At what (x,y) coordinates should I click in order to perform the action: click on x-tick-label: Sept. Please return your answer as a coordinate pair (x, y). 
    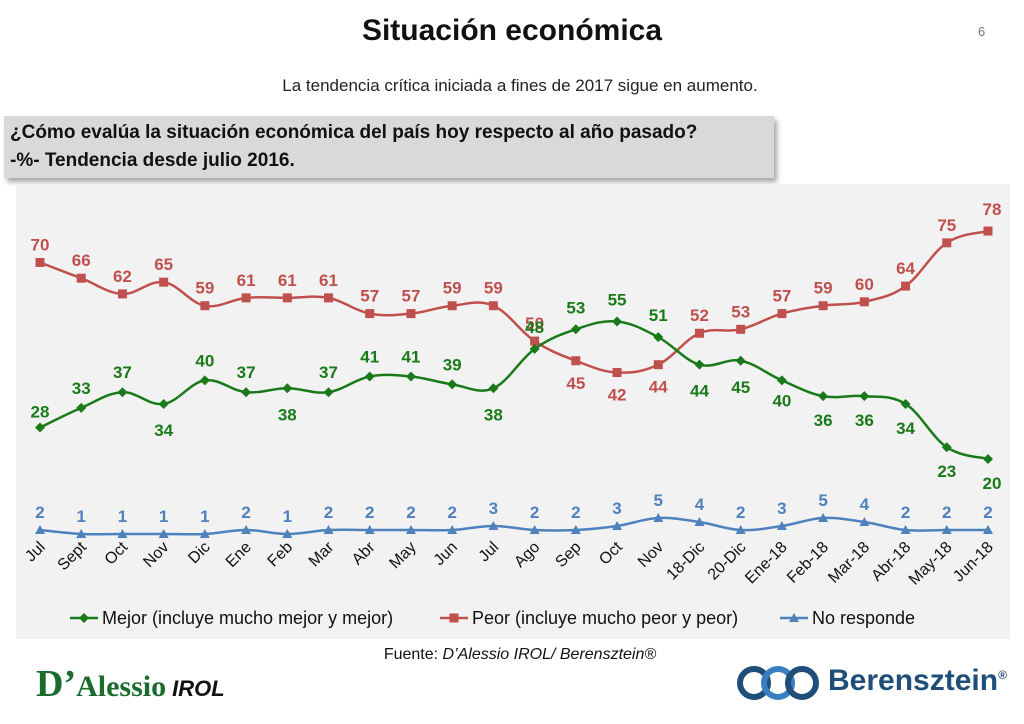
    Looking at the image, I should click on (73, 556).